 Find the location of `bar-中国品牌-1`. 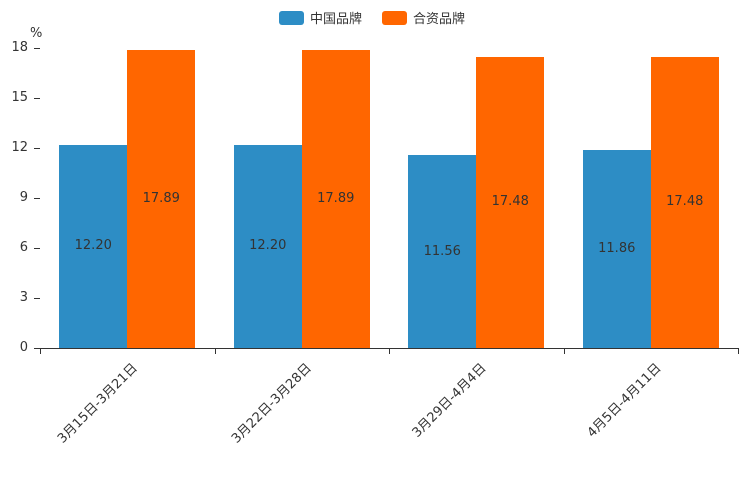

bar-中国品牌-1 is located at coordinates (267, 246).